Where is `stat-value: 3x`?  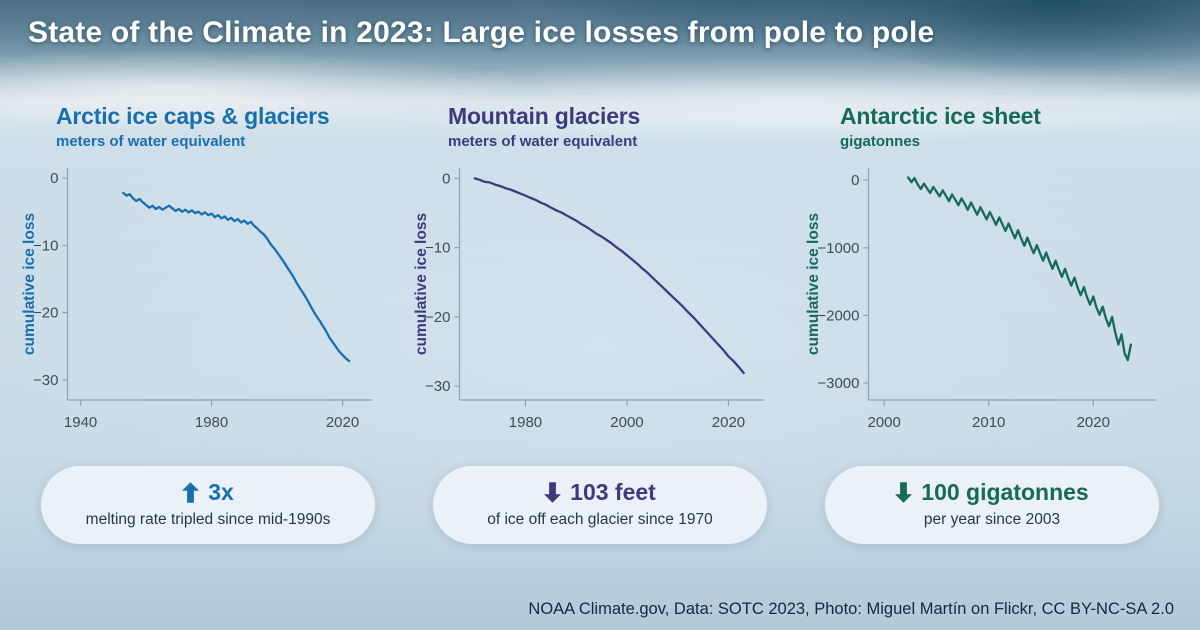
stat-value: 3x is located at coordinates (221, 492).